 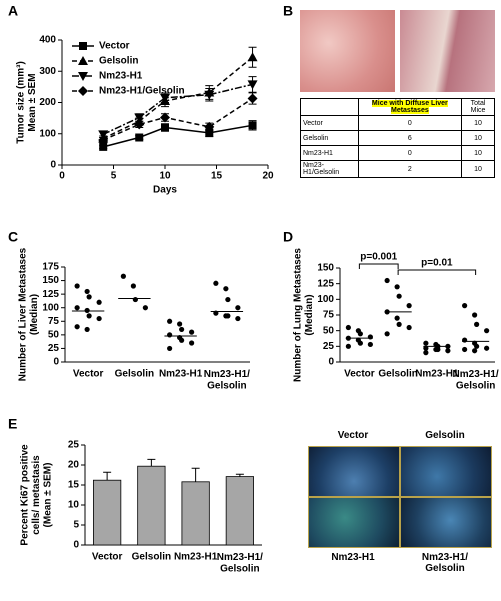 I want to click on liver-section-image, so click(x=447, y=51).